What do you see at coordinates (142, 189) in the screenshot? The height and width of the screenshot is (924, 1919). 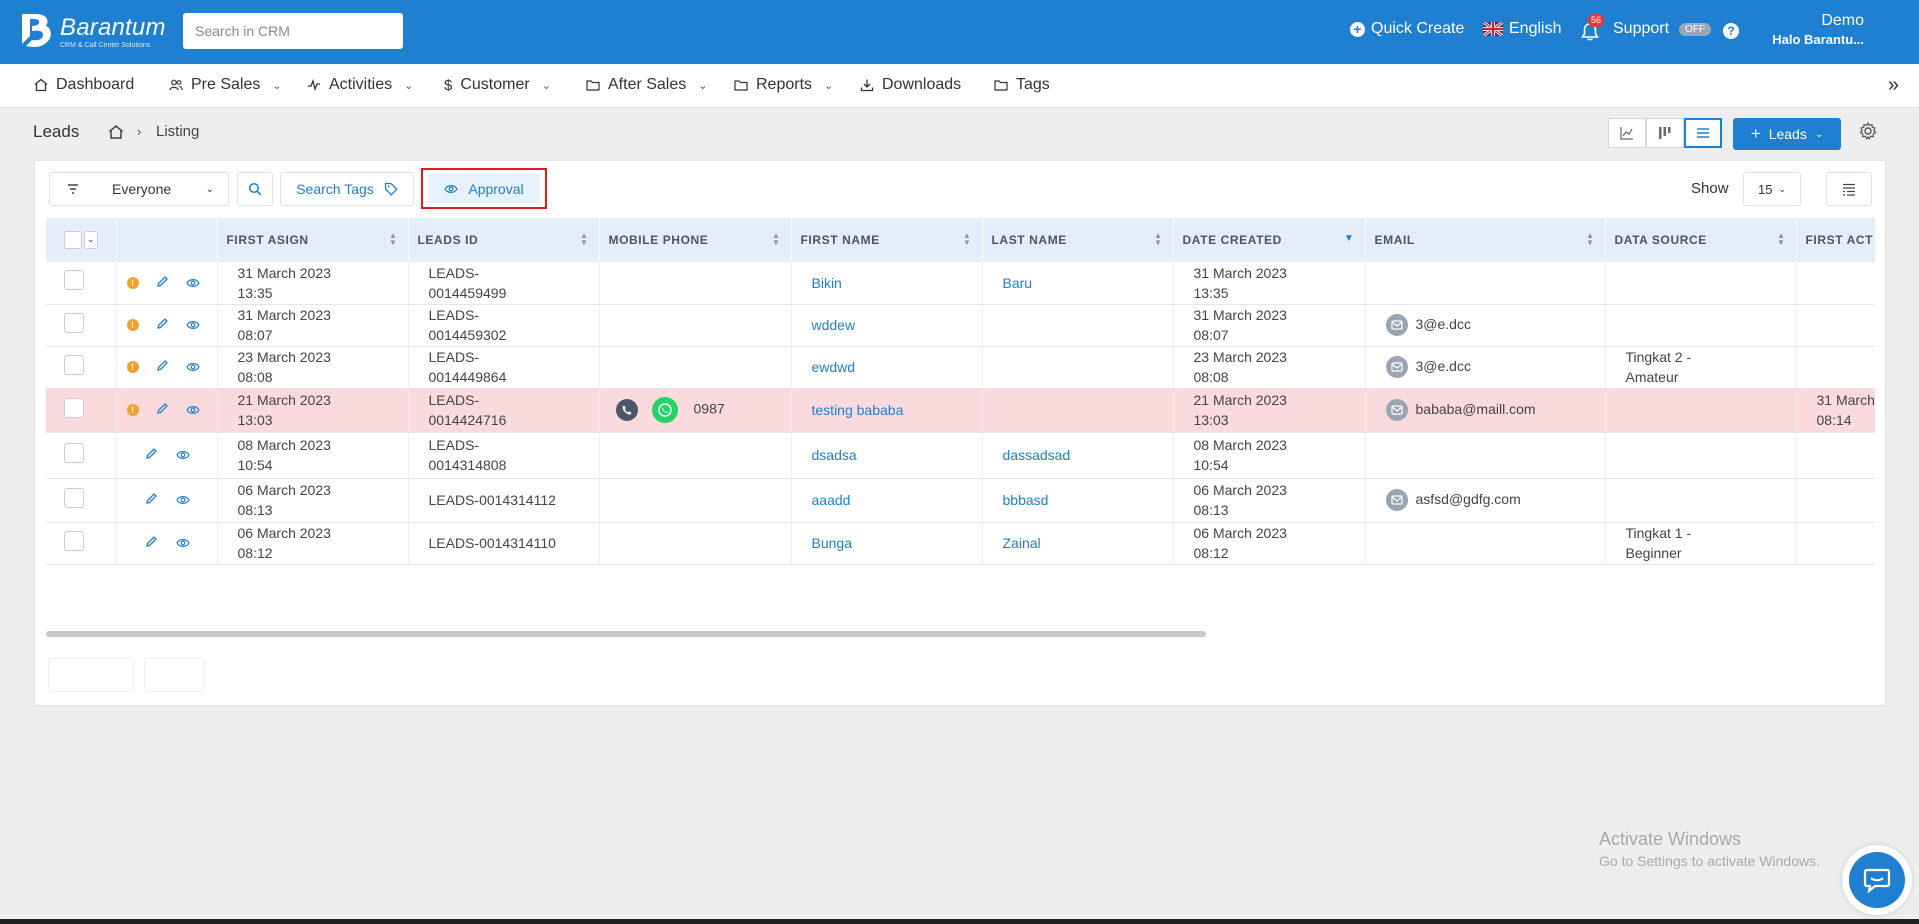 I see `owner-filter-value: Everyone` at bounding box center [142, 189].